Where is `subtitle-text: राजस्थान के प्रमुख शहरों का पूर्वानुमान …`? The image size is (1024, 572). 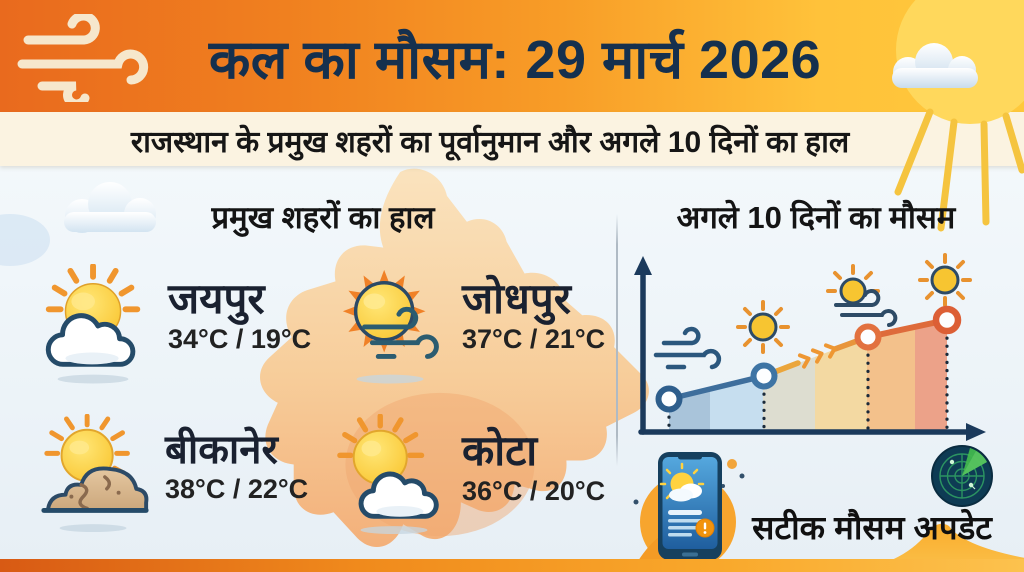
subtitle-text: राजस्थान के प्रमुख शहरों का पूर्वानुमान … is located at coordinates (490, 142).